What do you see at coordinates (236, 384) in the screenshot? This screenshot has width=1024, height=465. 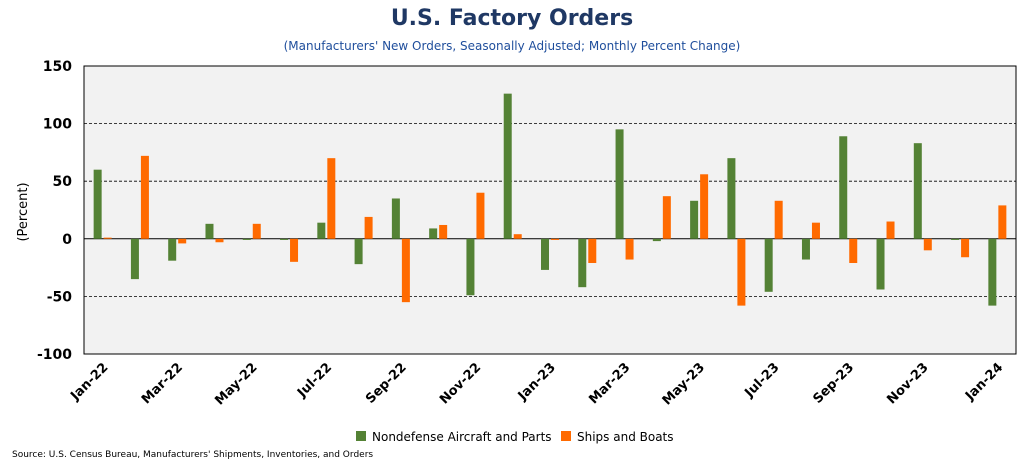 I see `x-tick-label: May-22` at bounding box center [236, 384].